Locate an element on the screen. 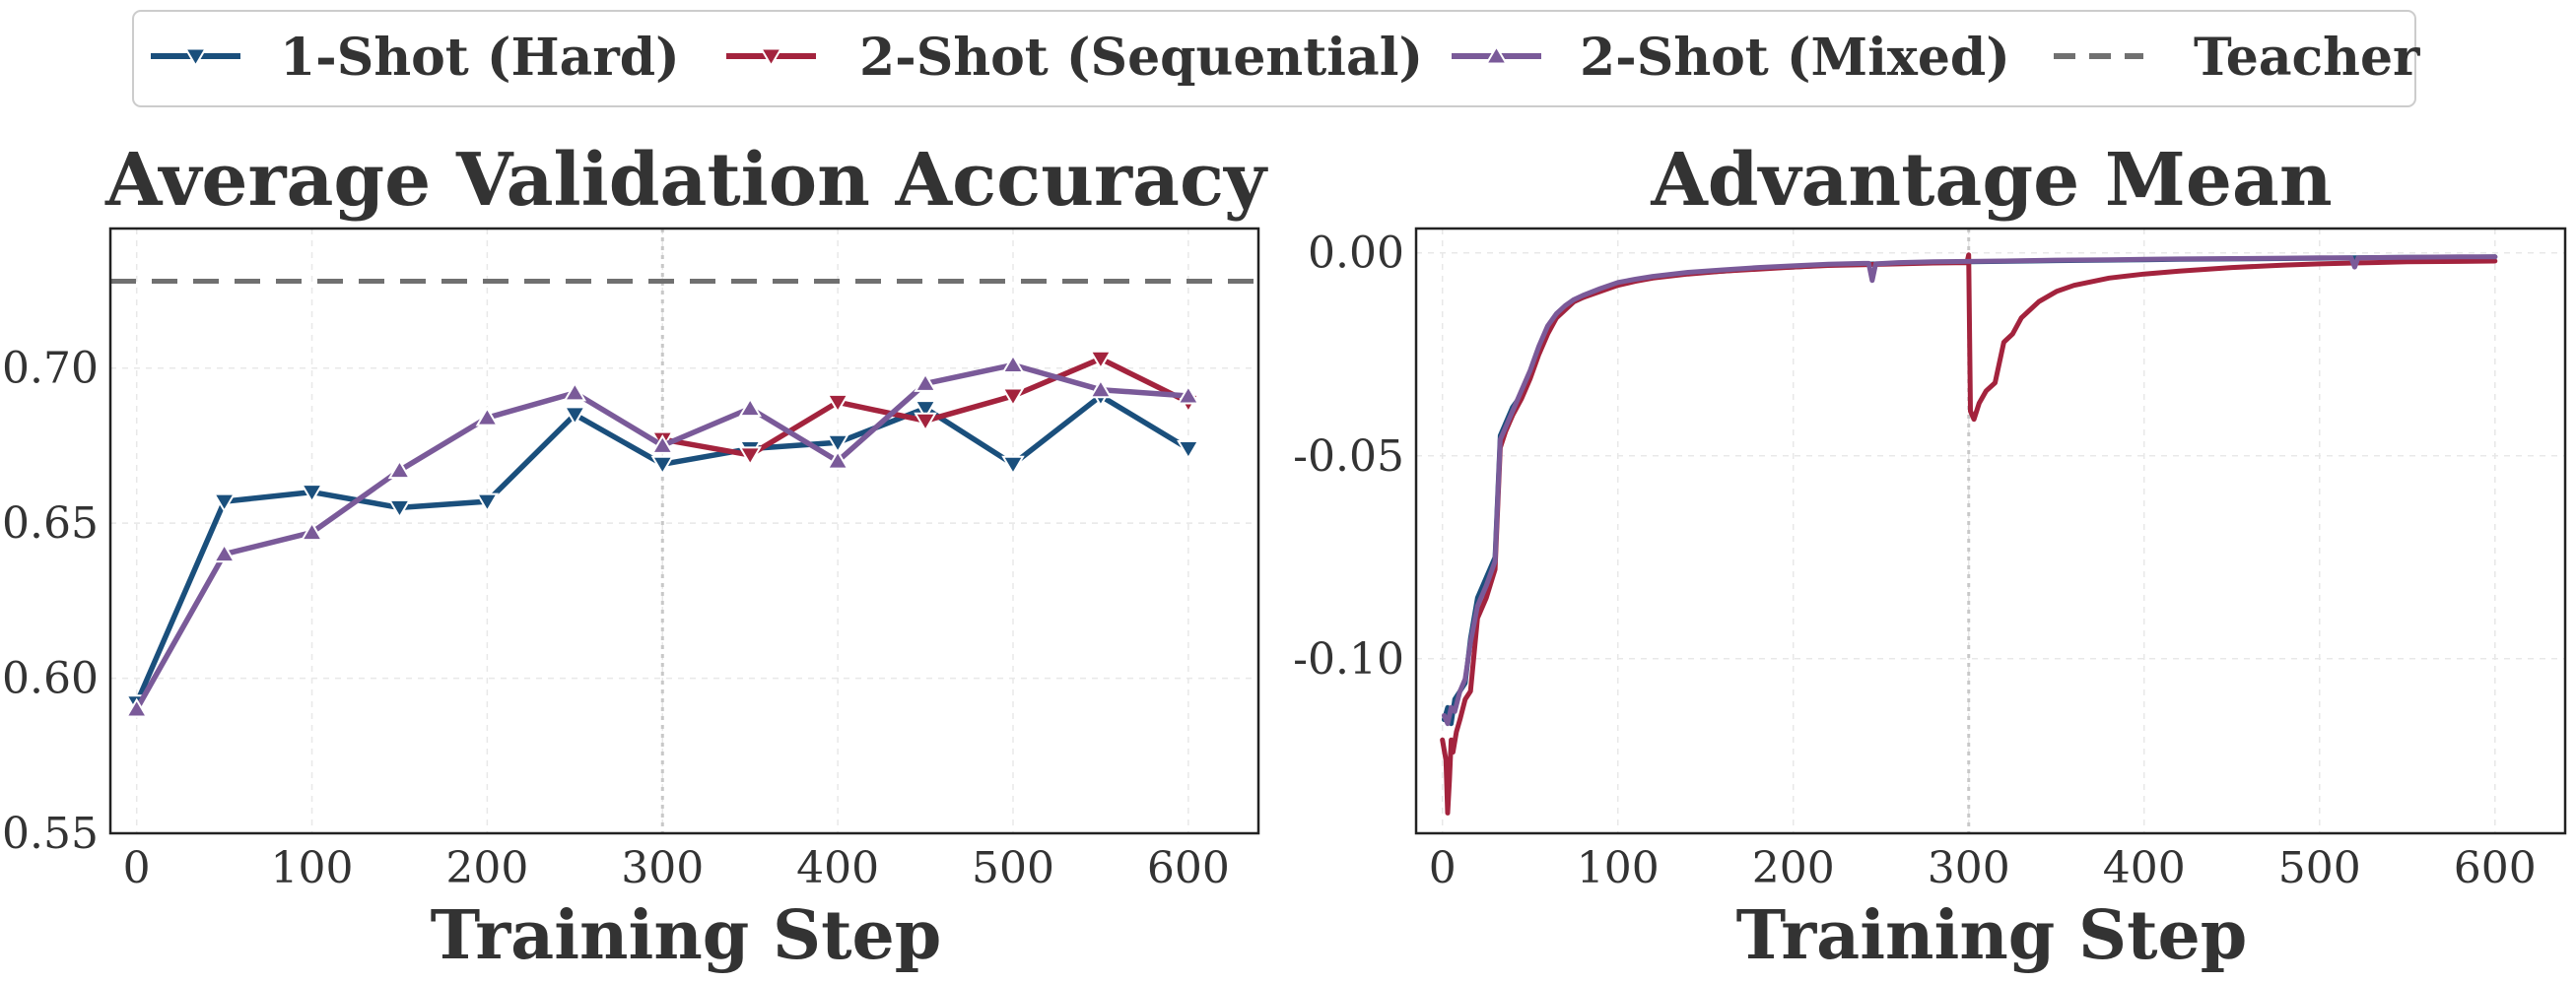  legend-label-1shot-hard: 1-Shot (Hard) is located at coordinates (480, 58).